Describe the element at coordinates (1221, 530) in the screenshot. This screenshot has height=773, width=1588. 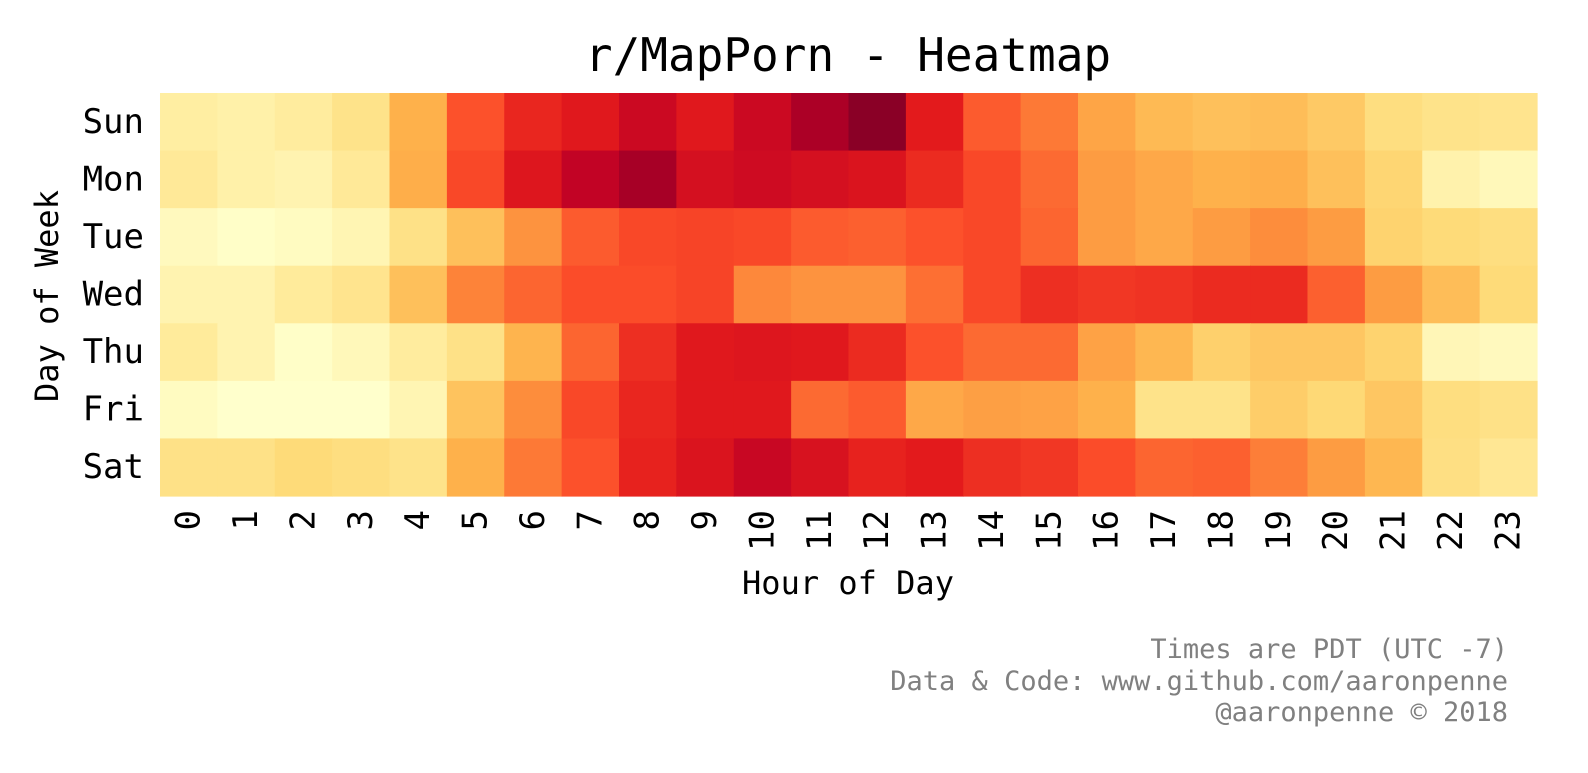
I see `x-tick-label-18: 18` at that location.